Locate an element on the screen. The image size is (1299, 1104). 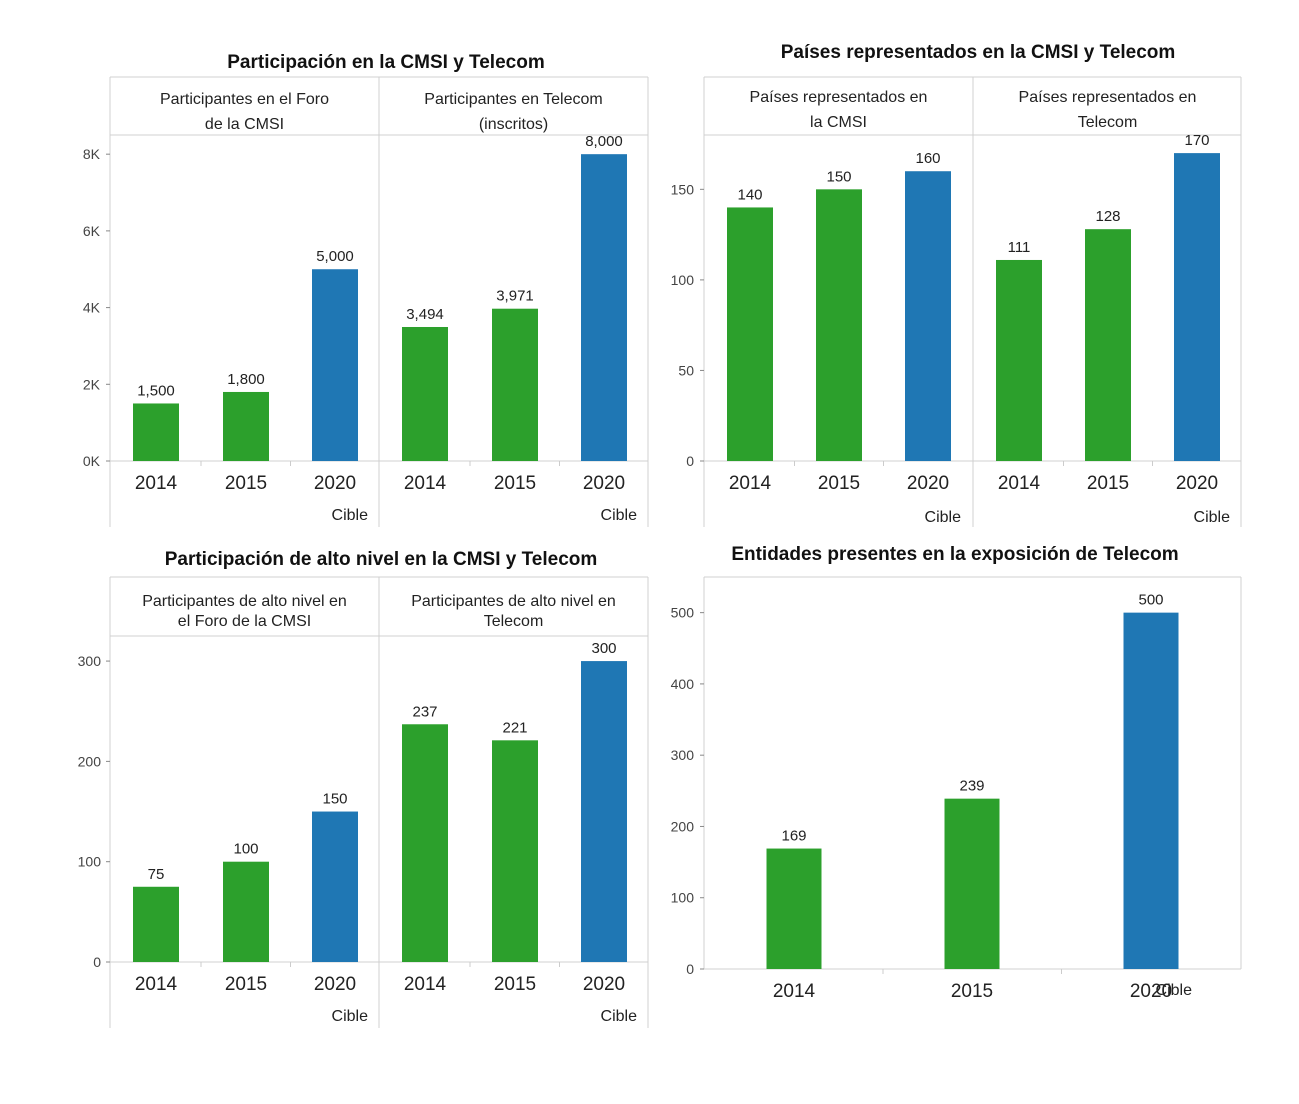
alto-nivel-x-label: 2014 is located at coordinates (156, 984).